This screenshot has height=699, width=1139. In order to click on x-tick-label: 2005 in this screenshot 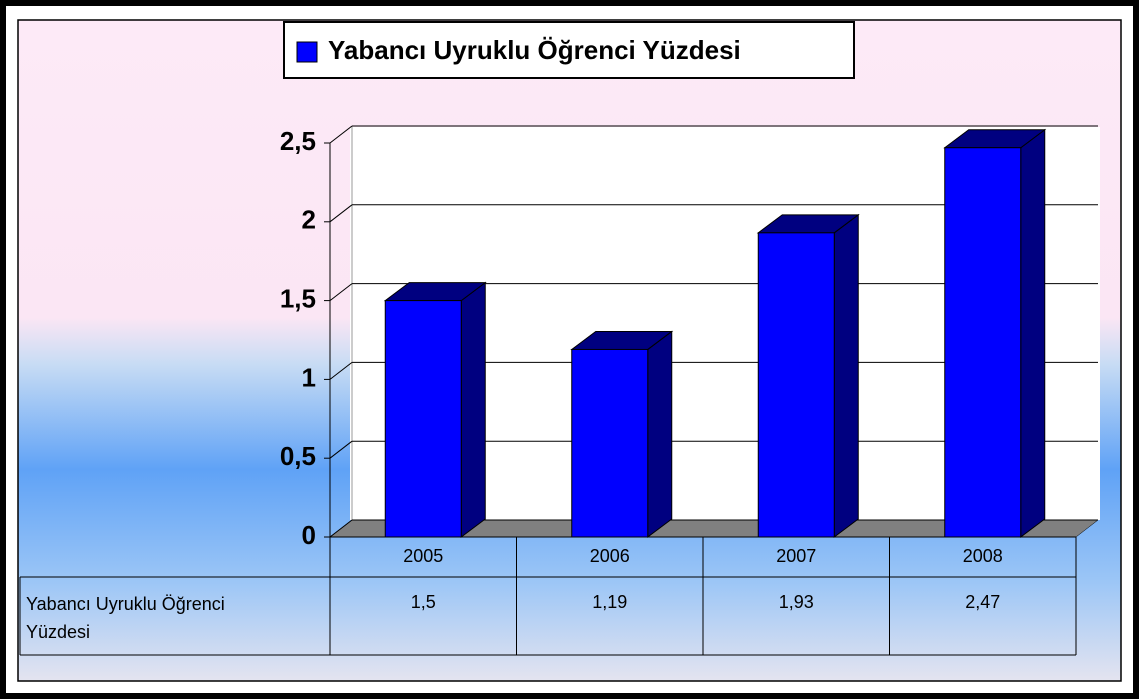, I will do `click(423, 556)`.